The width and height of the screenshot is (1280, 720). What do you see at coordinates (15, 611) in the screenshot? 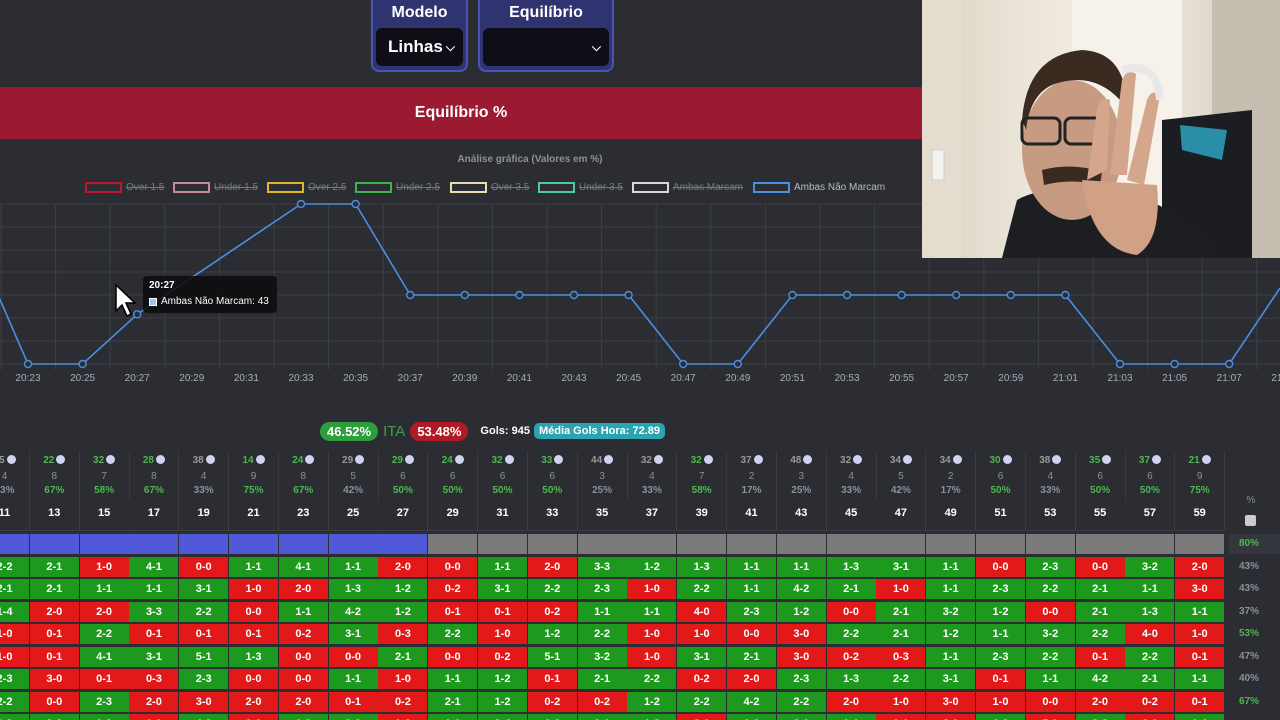
I see `score-cell: 1-4` at bounding box center [15, 611].